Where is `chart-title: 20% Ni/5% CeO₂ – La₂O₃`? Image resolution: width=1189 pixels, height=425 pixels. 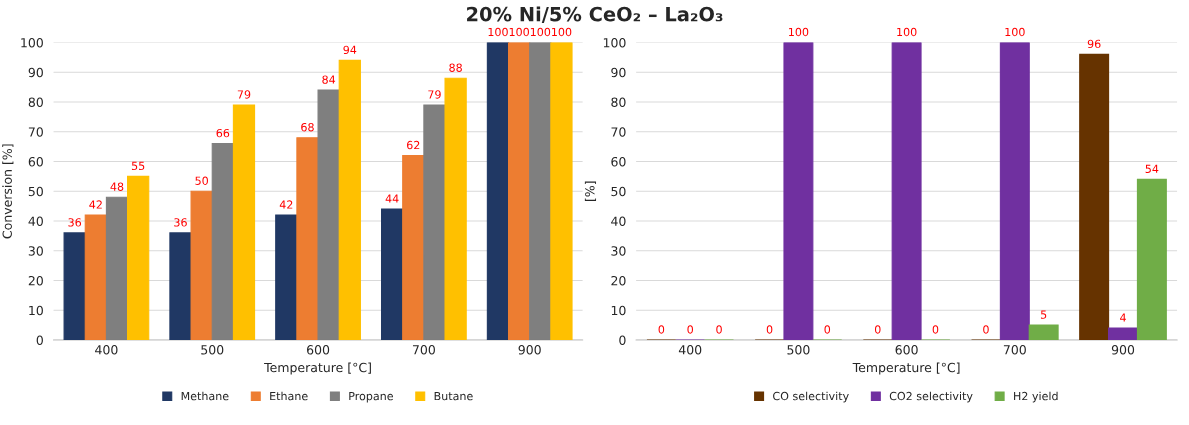 chart-title: 20% Ni/5% CeO₂ – La₂O₃ is located at coordinates (595, 14).